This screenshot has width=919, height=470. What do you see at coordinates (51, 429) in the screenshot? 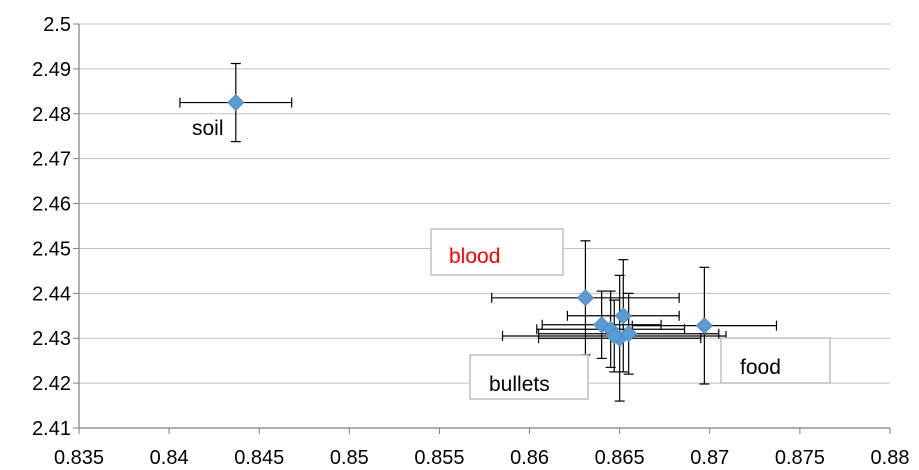
I see `y-tick-label: 2.41` at bounding box center [51, 429].